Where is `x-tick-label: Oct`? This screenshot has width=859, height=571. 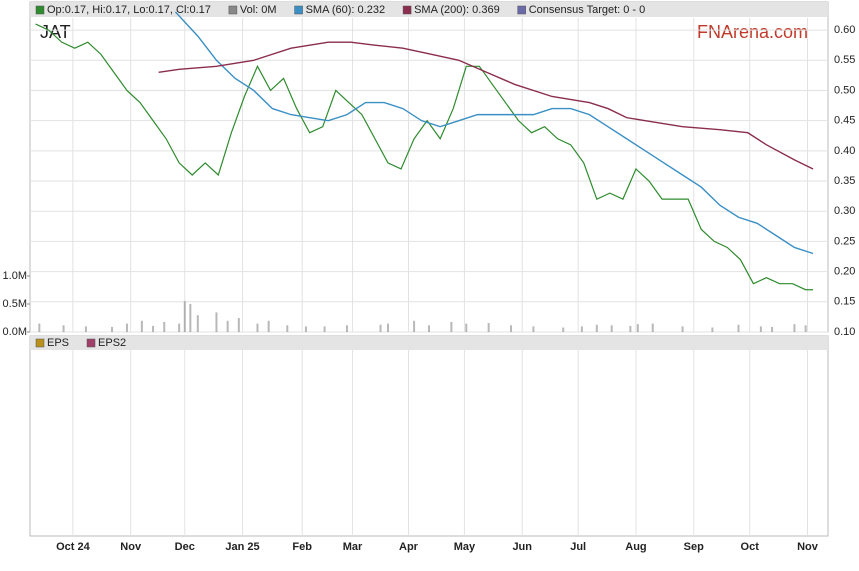 x-tick-label: Oct is located at coordinates (750, 547).